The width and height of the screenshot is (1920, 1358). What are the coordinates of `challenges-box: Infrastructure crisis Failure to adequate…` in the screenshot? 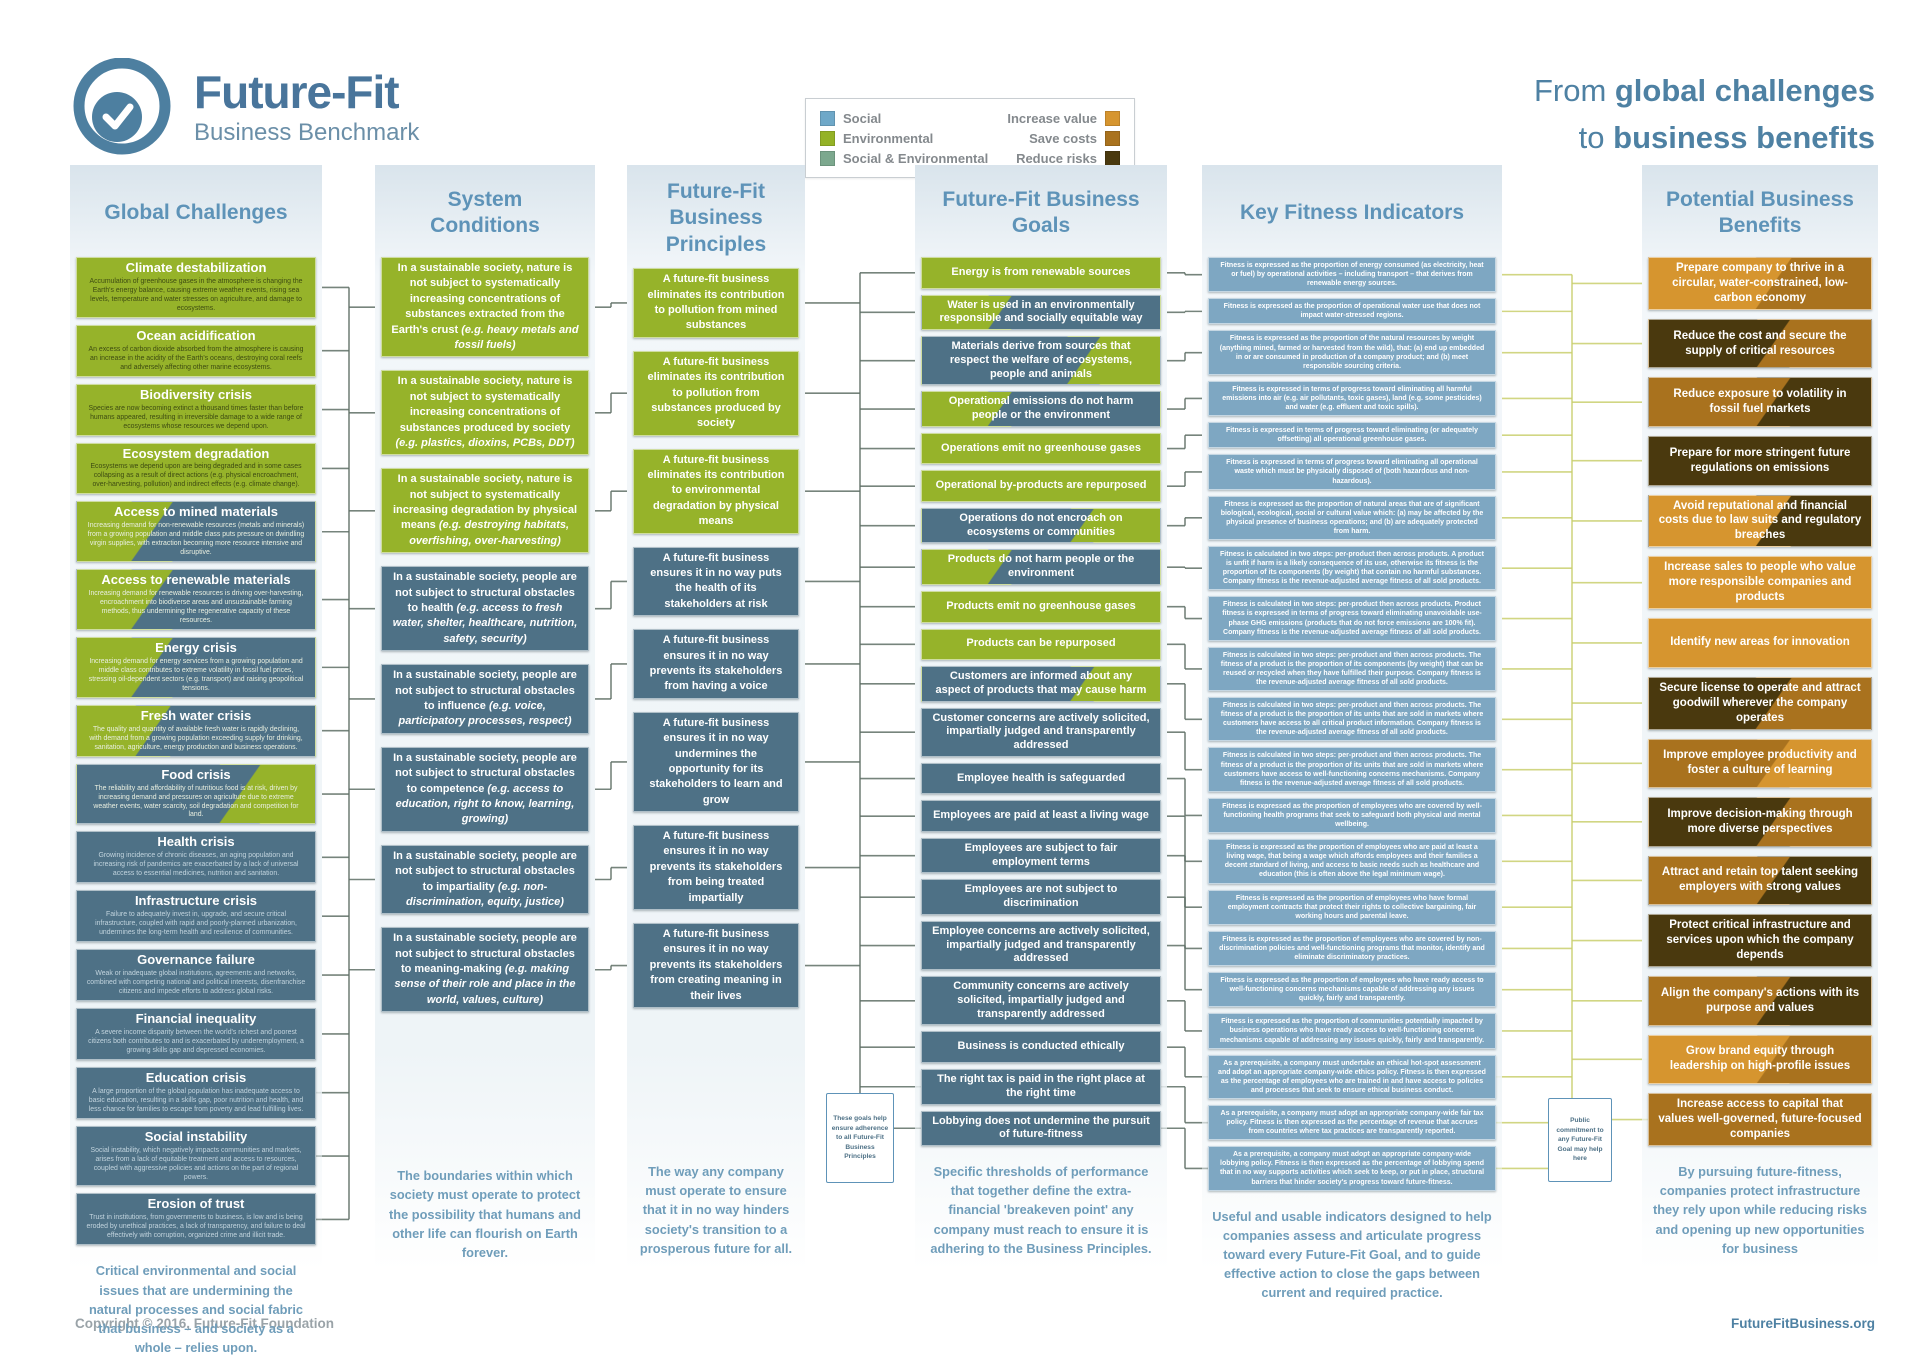 It's located at (196, 916).